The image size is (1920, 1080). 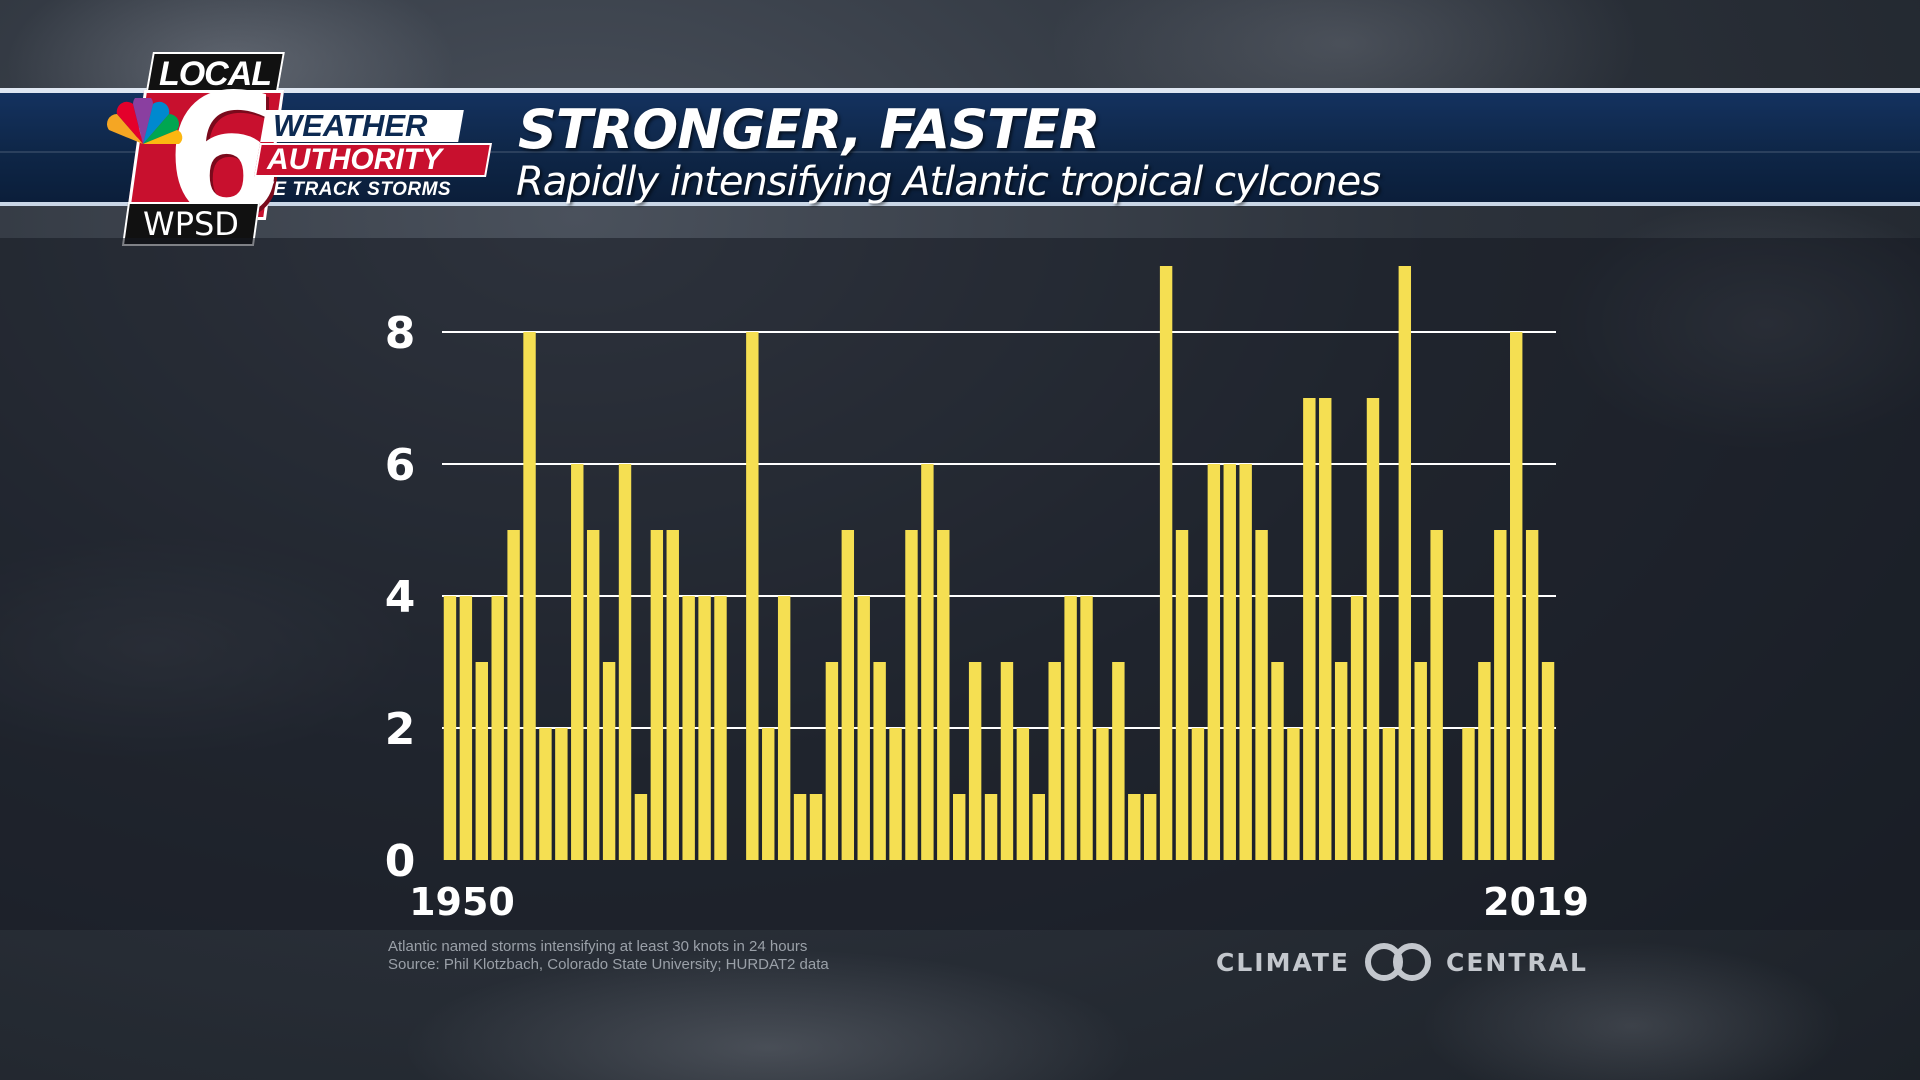 What do you see at coordinates (1500, 695) in the screenshot?
I see `bar-2016` at bounding box center [1500, 695].